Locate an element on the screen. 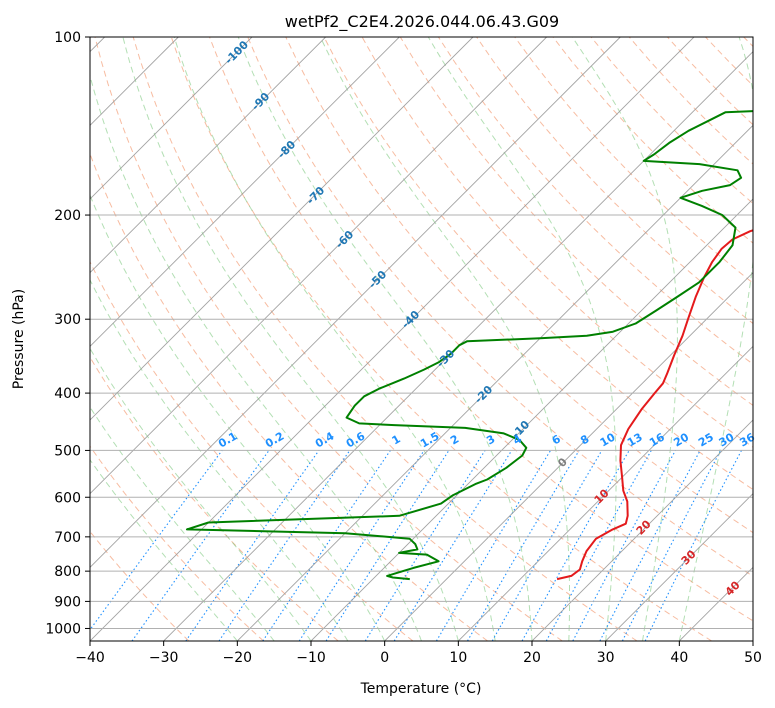 The image size is (775, 708). mixing-ratio-label: 0.1 is located at coordinates (227, 439).